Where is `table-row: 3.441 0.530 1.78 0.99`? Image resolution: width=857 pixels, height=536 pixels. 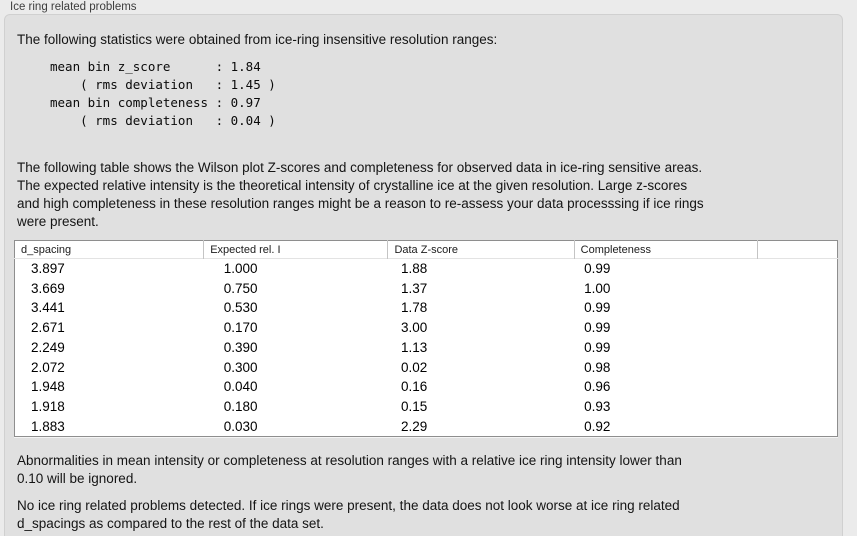 table-row: 3.441 0.530 1.78 0.99 is located at coordinates (426, 308).